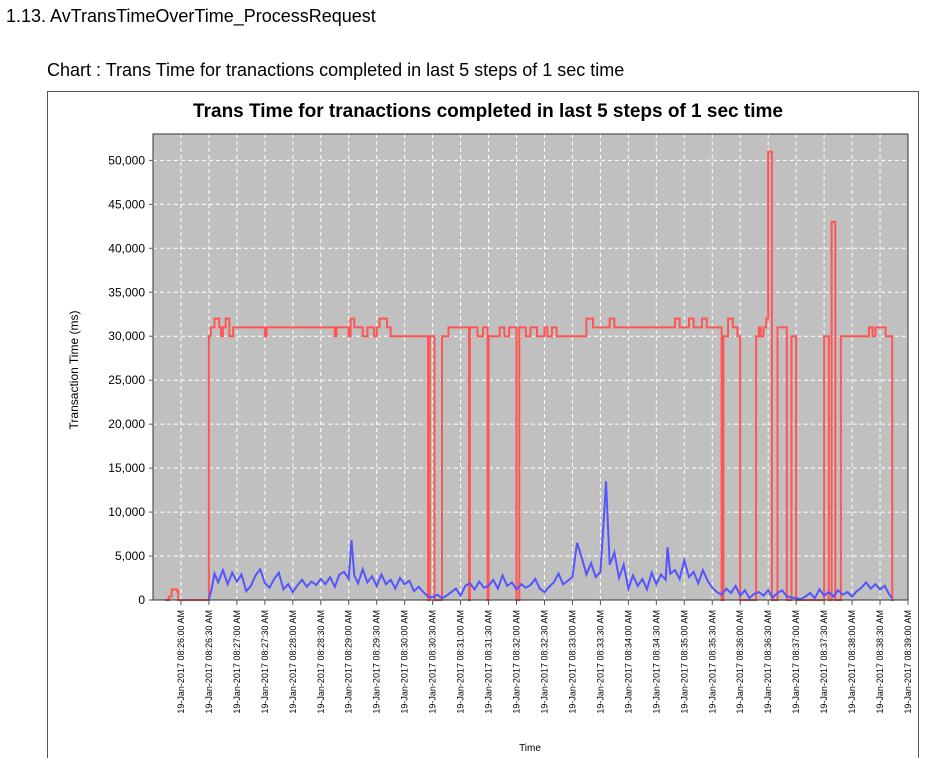 The height and width of the screenshot is (758, 941). I want to click on x-tick-label: 19-Jan-2017 08:30:30 AM, so click(433, 662).